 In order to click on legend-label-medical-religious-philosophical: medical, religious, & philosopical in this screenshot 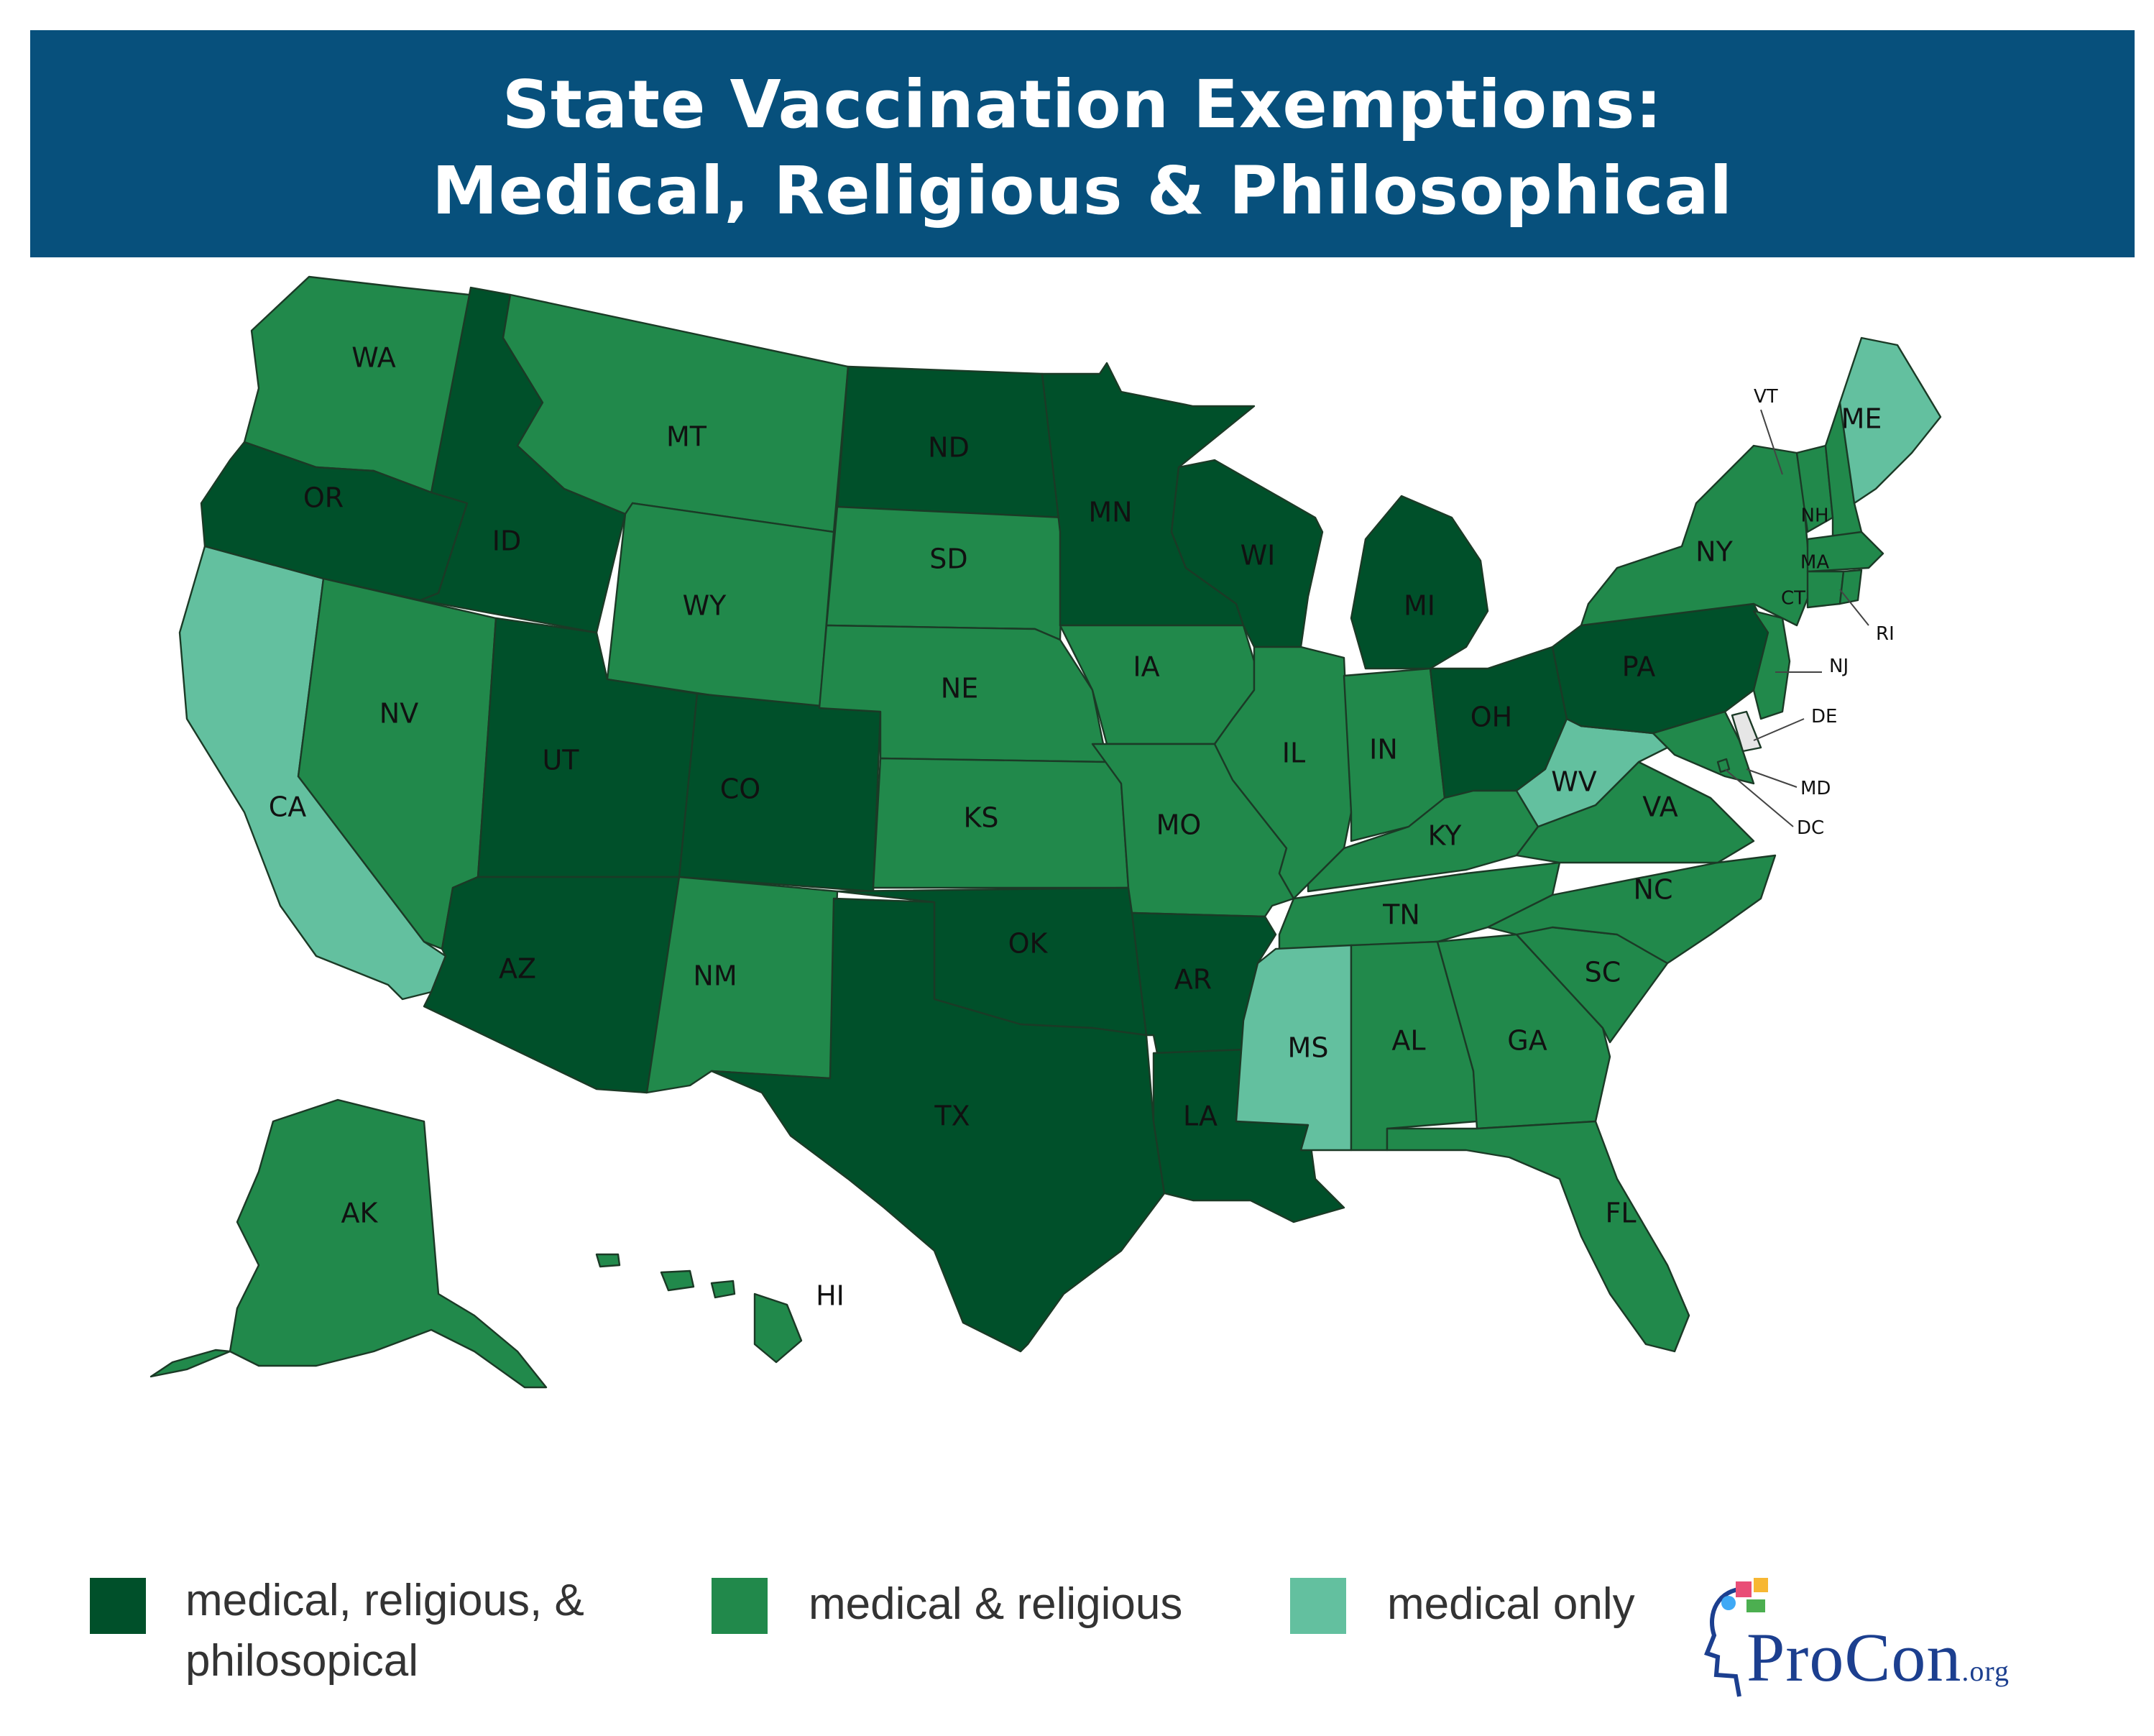, I will do `click(384, 1631)`.